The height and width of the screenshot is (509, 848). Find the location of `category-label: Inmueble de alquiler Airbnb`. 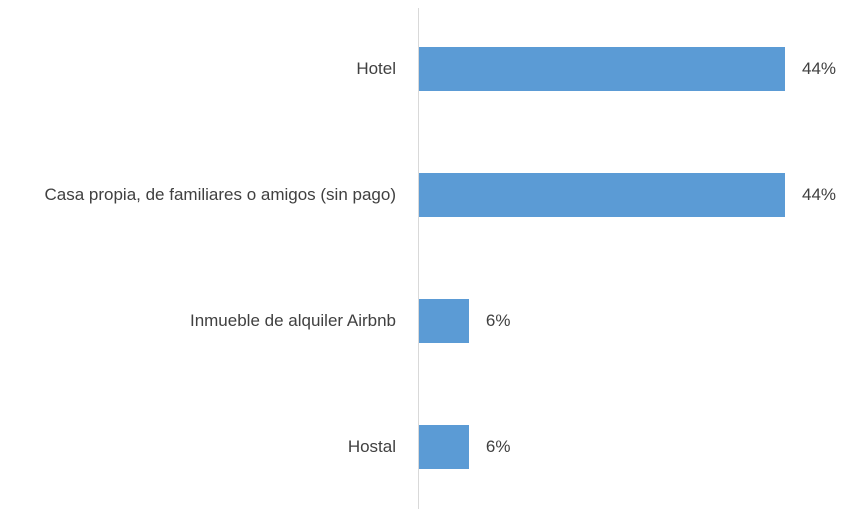

category-label: Inmueble de alquiler Airbnb is located at coordinates (293, 321).